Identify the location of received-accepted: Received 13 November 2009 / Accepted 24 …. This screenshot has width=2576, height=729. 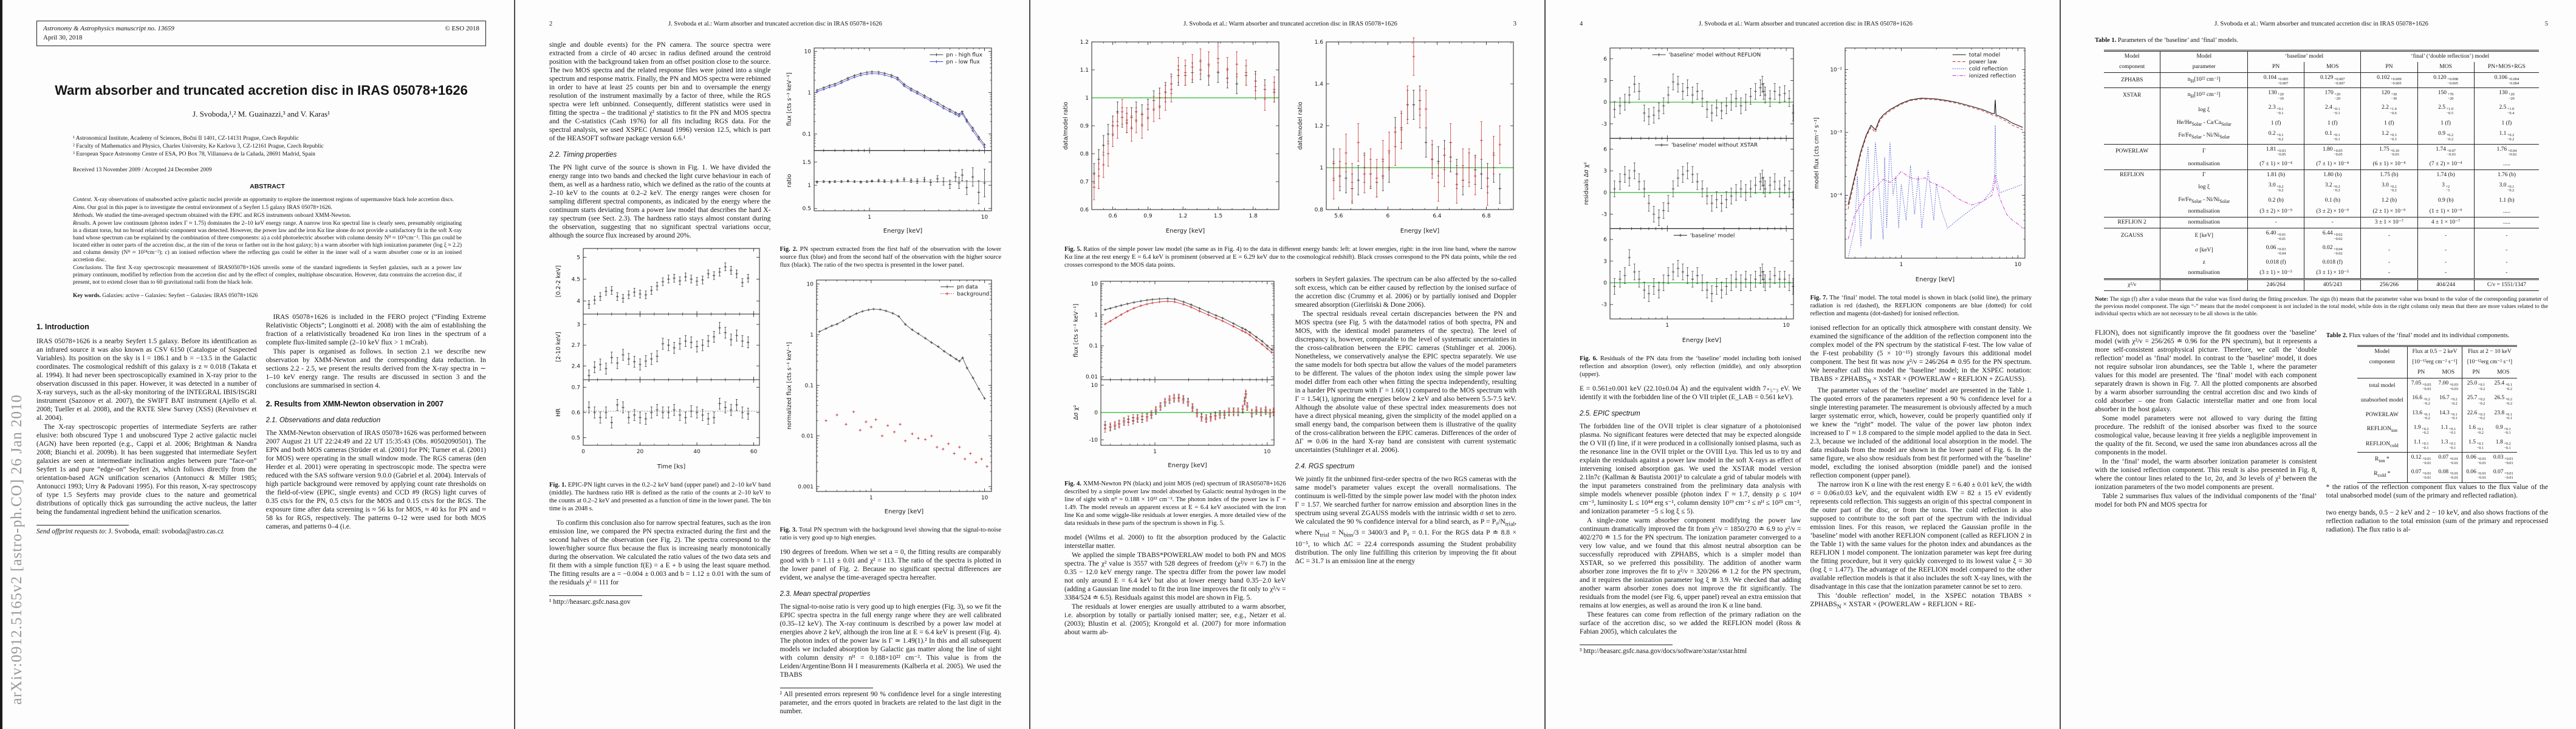
(142, 170).